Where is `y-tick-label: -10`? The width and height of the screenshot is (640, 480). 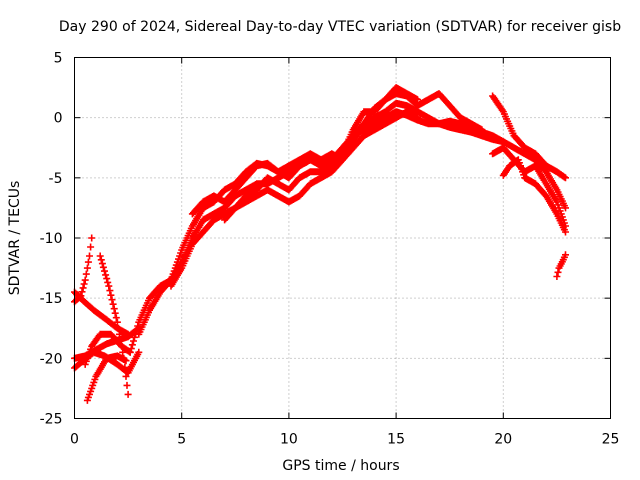
y-tick-label: -10 is located at coordinates (51, 239).